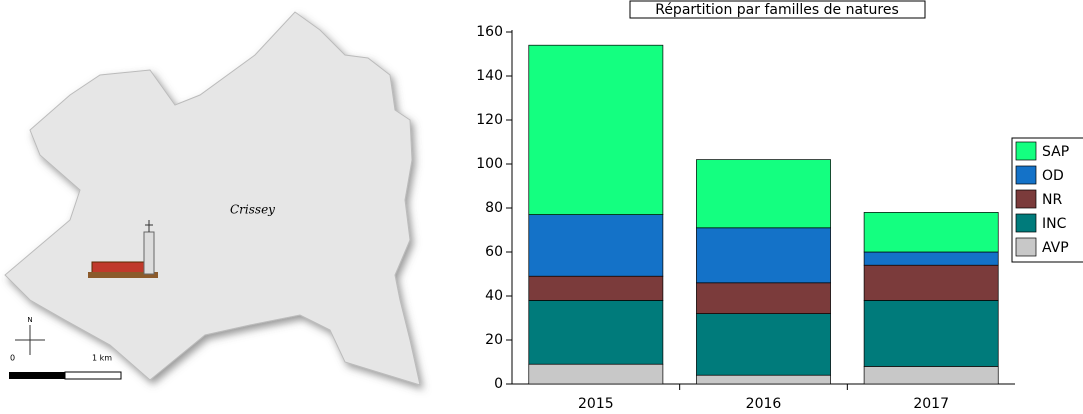  Describe the element at coordinates (12, 358) in the screenshot. I see `scale-start: 0` at that location.